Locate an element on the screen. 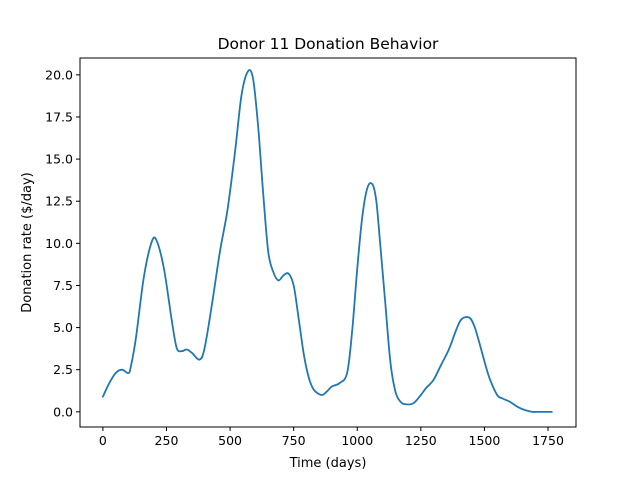  y-tick-label: 10.0 is located at coordinates (59, 243).